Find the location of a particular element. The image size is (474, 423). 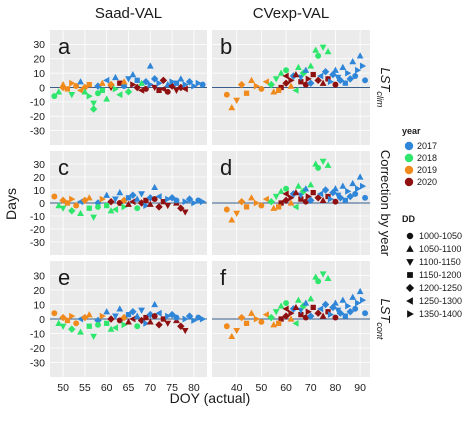

row-strip-label: LSTclim is located at coordinates (384, 88).